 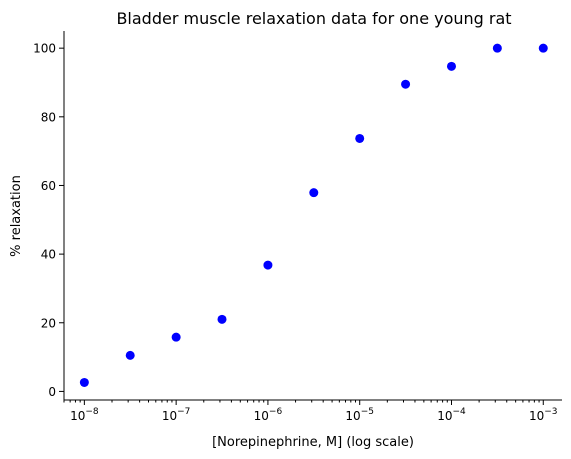 What do you see at coordinates (52, 392) in the screenshot?
I see `y-tick-label: 0` at bounding box center [52, 392].